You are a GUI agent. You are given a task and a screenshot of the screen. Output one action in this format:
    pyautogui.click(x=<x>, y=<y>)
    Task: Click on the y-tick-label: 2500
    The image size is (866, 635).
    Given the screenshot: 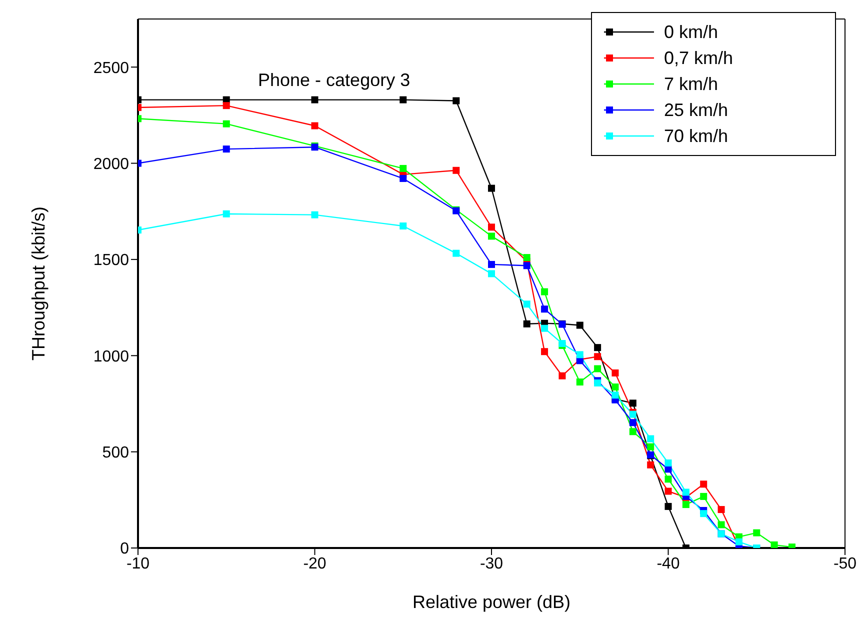 What is the action you would take?
    pyautogui.click(x=111, y=68)
    